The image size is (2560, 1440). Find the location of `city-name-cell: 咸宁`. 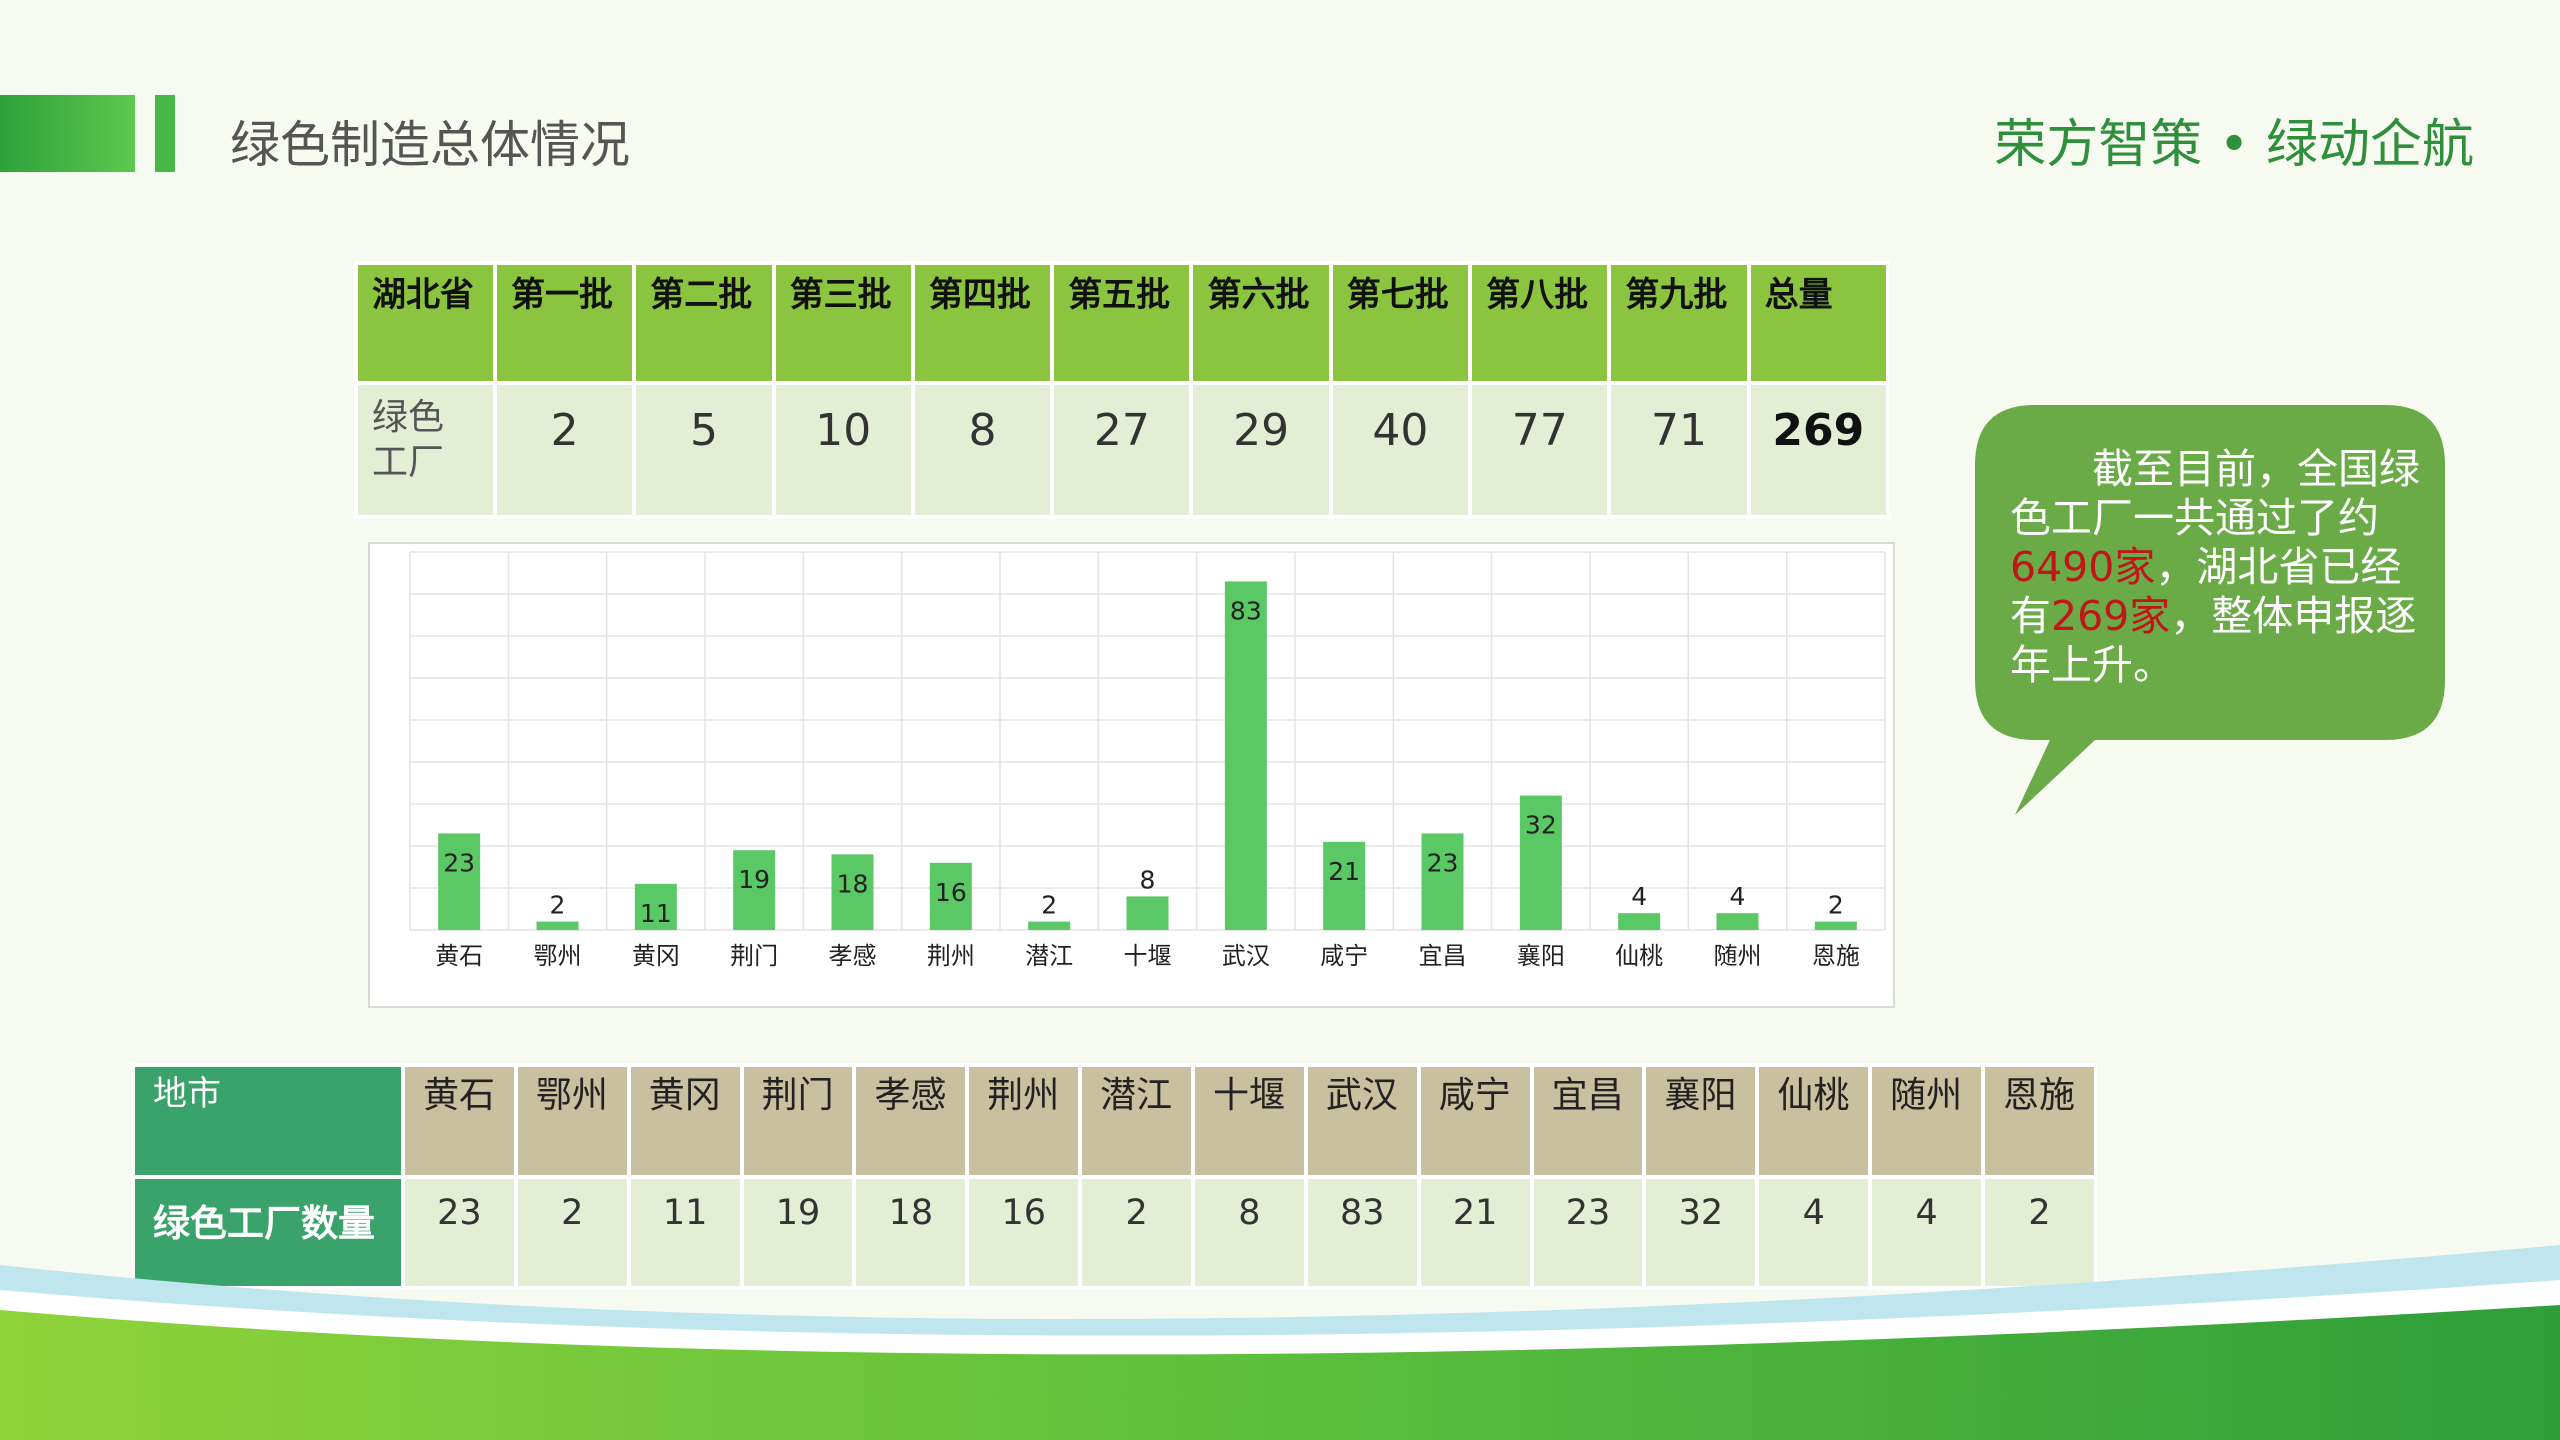

city-name-cell: 咸宁 is located at coordinates (1475, 1121).